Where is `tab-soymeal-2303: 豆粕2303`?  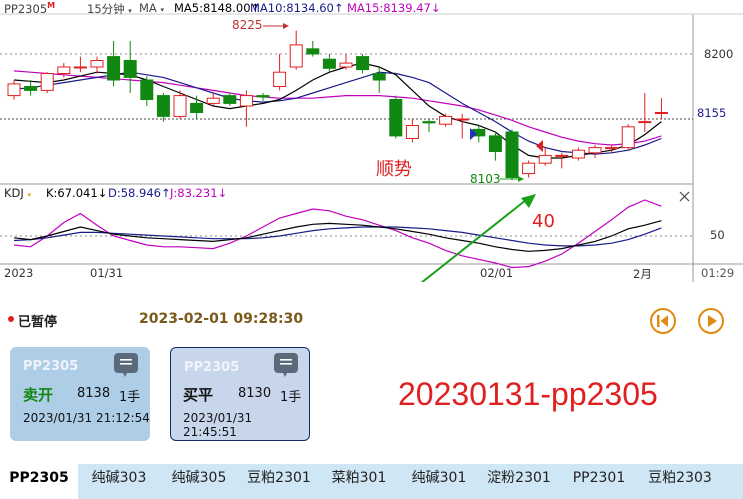 tab-soymeal-2303: 豆粕2303 is located at coordinates (680, 478).